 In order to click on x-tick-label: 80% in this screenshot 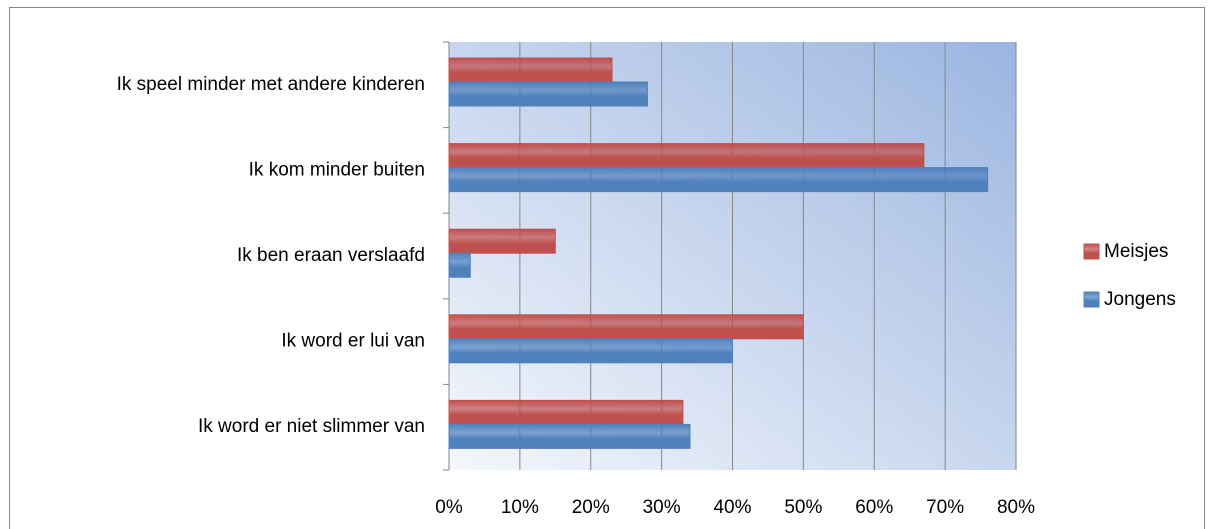, I will do `click(1016, 507)`.